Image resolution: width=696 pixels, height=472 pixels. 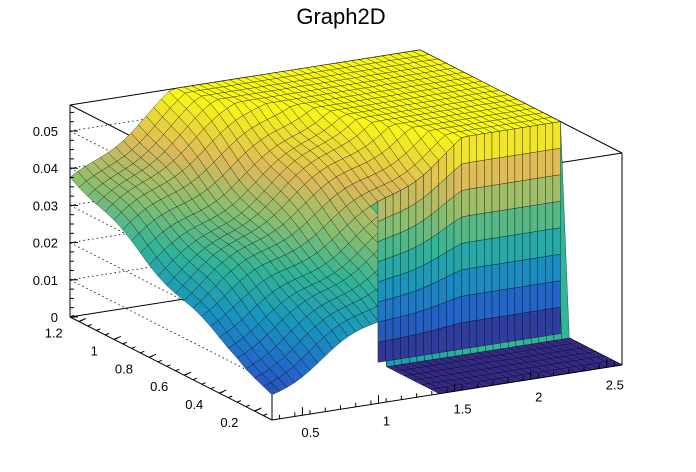 I want to click on y-tick-label: 0.8, so click(x=124, y=368).